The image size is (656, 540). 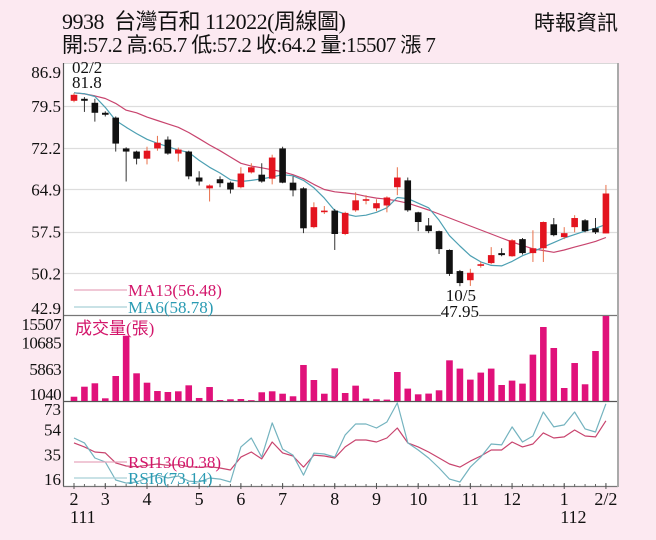 I want to click on rsi-tick-label: 16, so click(x=52, y=479).